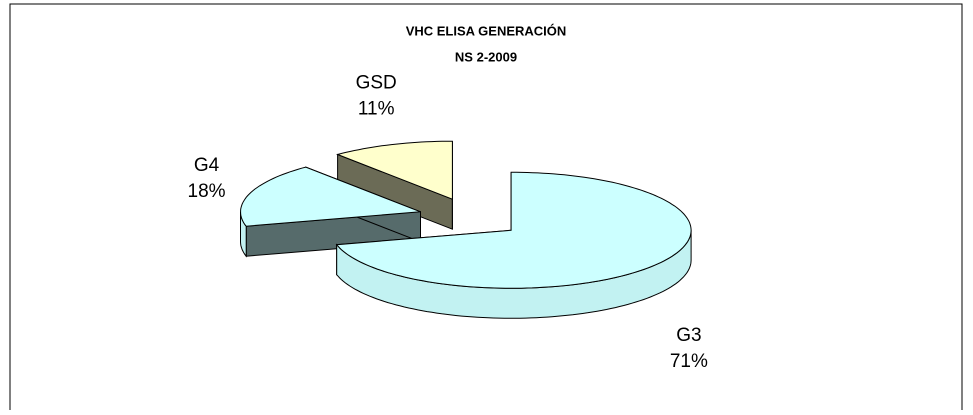 Image resolution: width=973 pixels, height=415 pixels. I want to click on slice-label: G3, so click(688, 335).